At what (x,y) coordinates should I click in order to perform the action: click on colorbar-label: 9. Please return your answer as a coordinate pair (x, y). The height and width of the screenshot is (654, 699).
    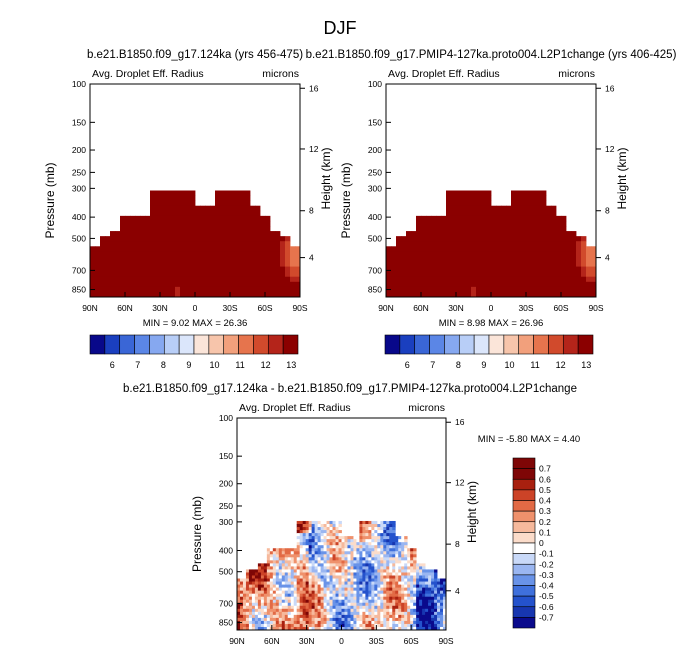
    Looking at the image, I should click on (188, 365).